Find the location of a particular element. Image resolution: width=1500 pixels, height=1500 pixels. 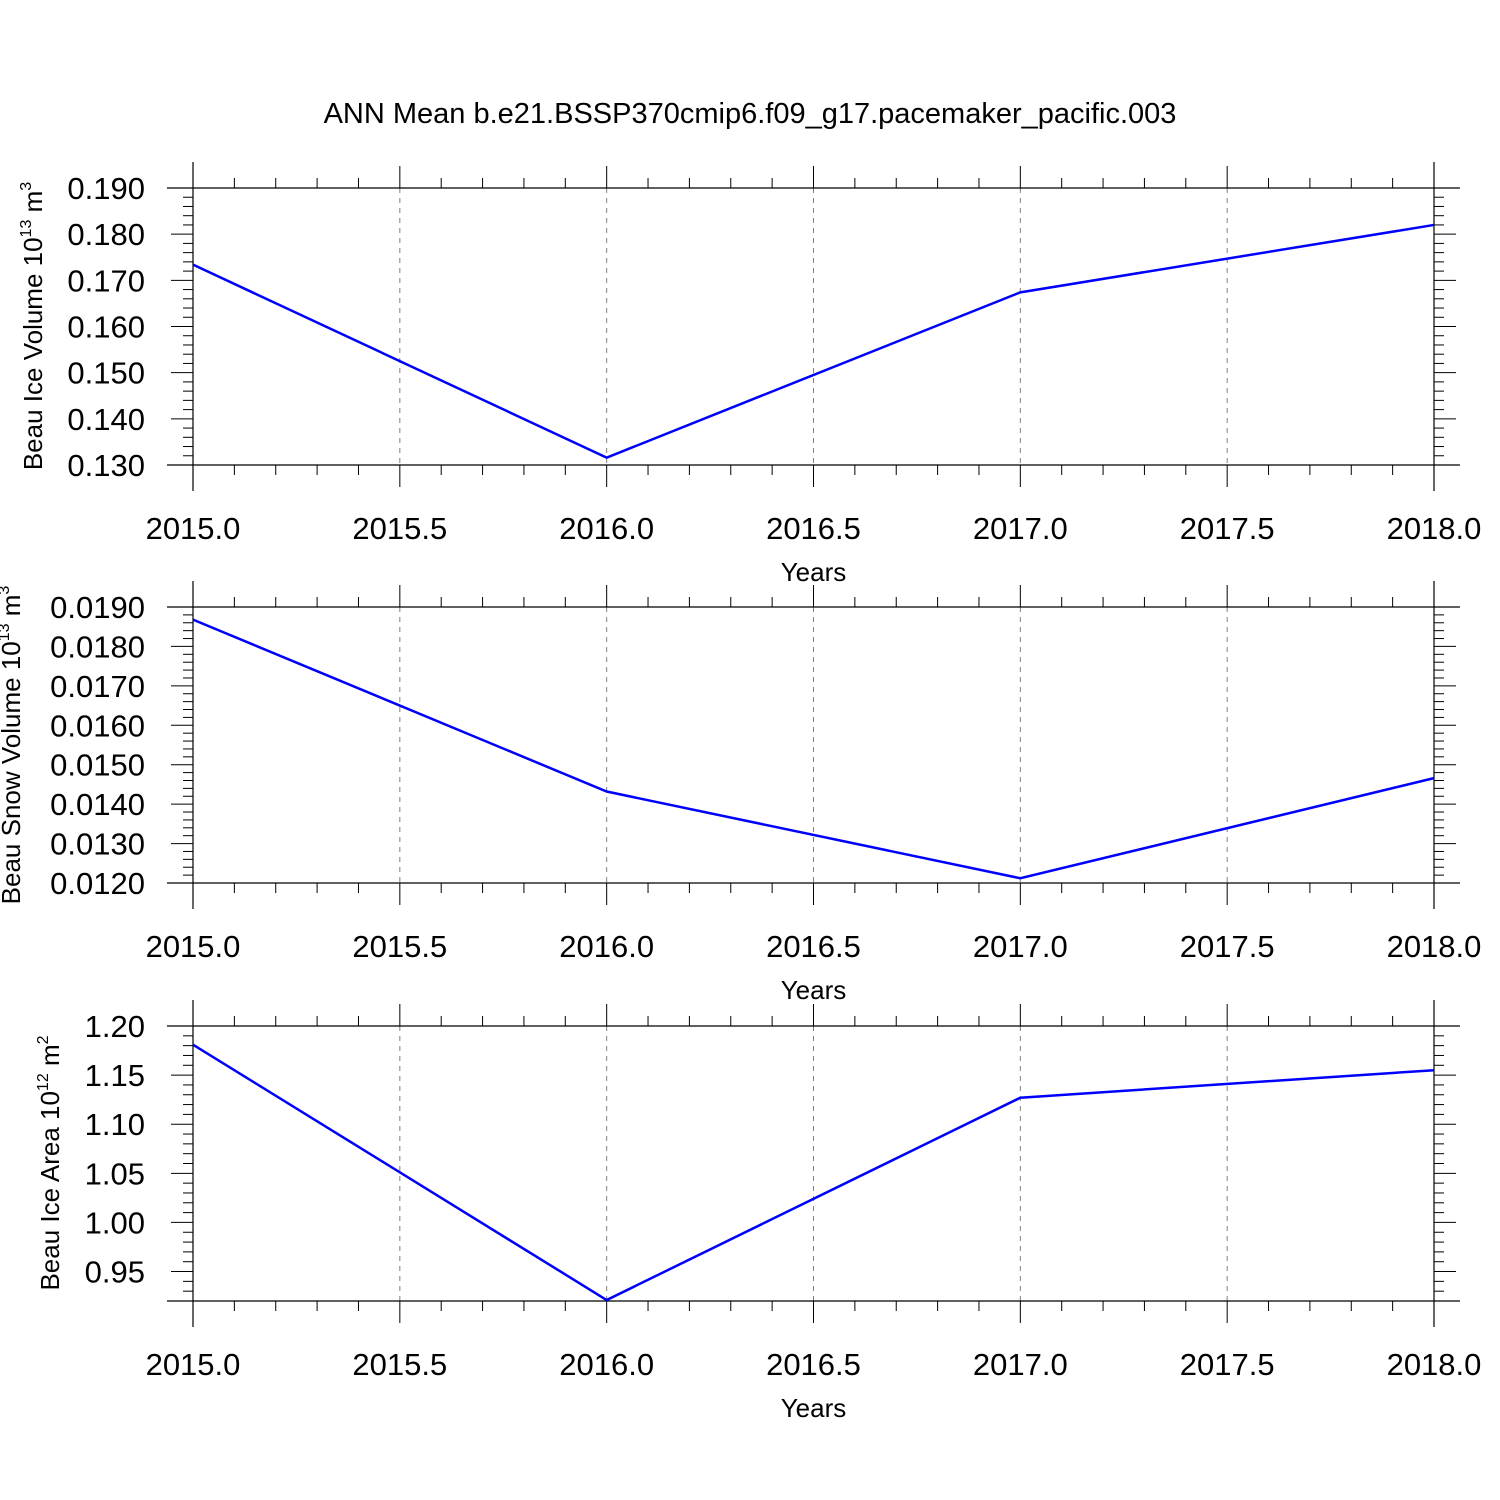

y-tick-label: 1.10 is located at coordinates (115, 1124).